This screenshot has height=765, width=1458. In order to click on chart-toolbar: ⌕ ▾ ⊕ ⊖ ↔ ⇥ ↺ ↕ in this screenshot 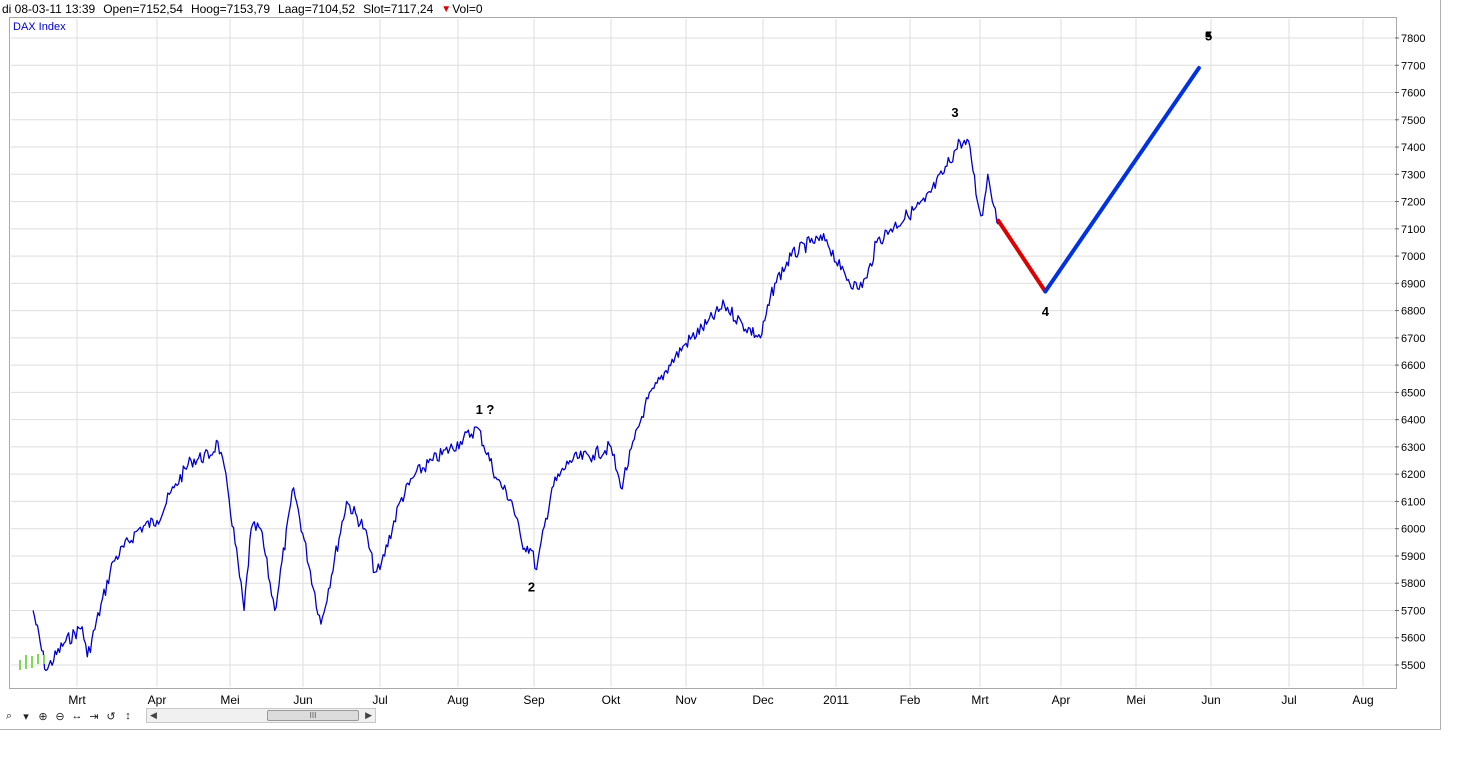, I will do `click(192, 716)`.